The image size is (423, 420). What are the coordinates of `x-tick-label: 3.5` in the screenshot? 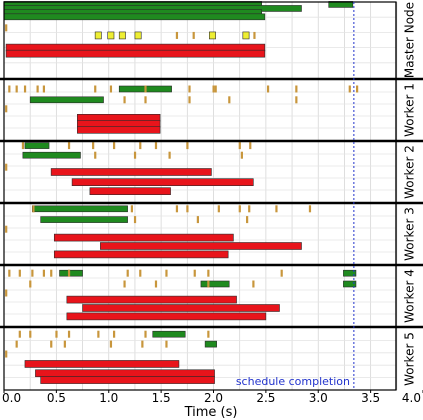 It's located at (370, 398).